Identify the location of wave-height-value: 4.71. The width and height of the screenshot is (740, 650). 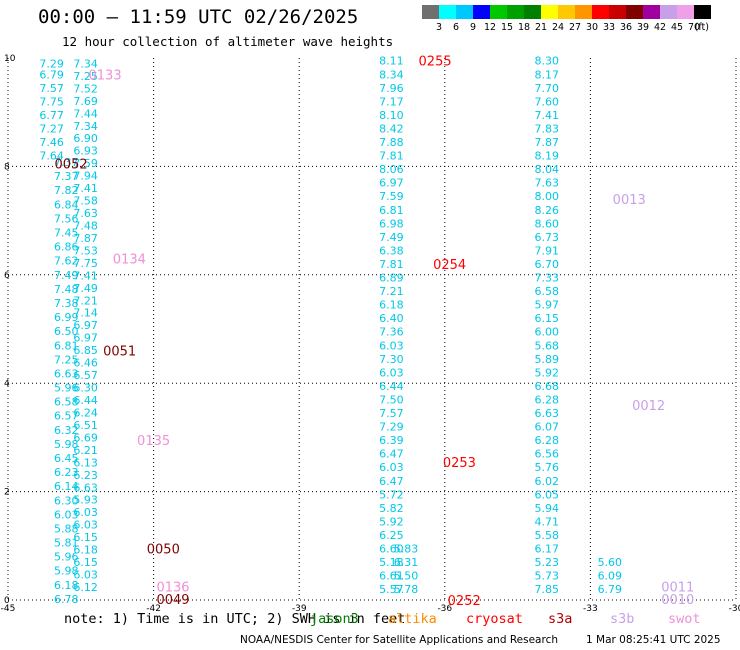
(546, 521).